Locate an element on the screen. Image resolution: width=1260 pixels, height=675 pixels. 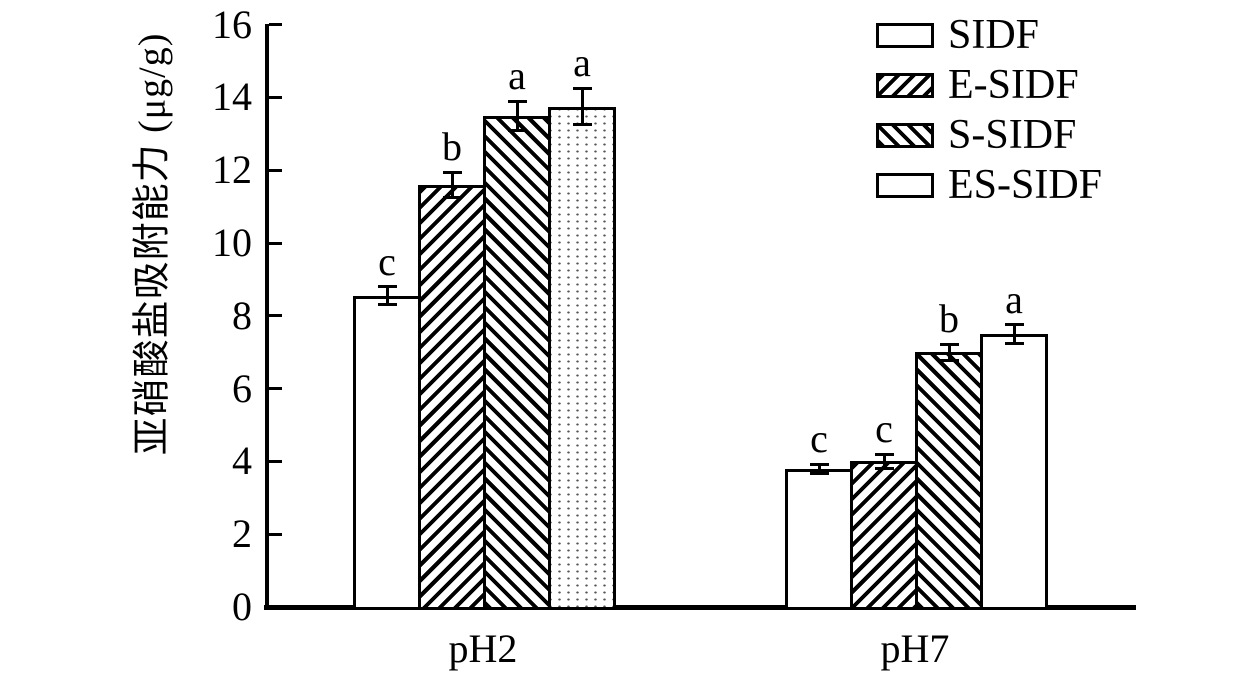
legend-row: E-SIDF is located at coordinates (989, 85).